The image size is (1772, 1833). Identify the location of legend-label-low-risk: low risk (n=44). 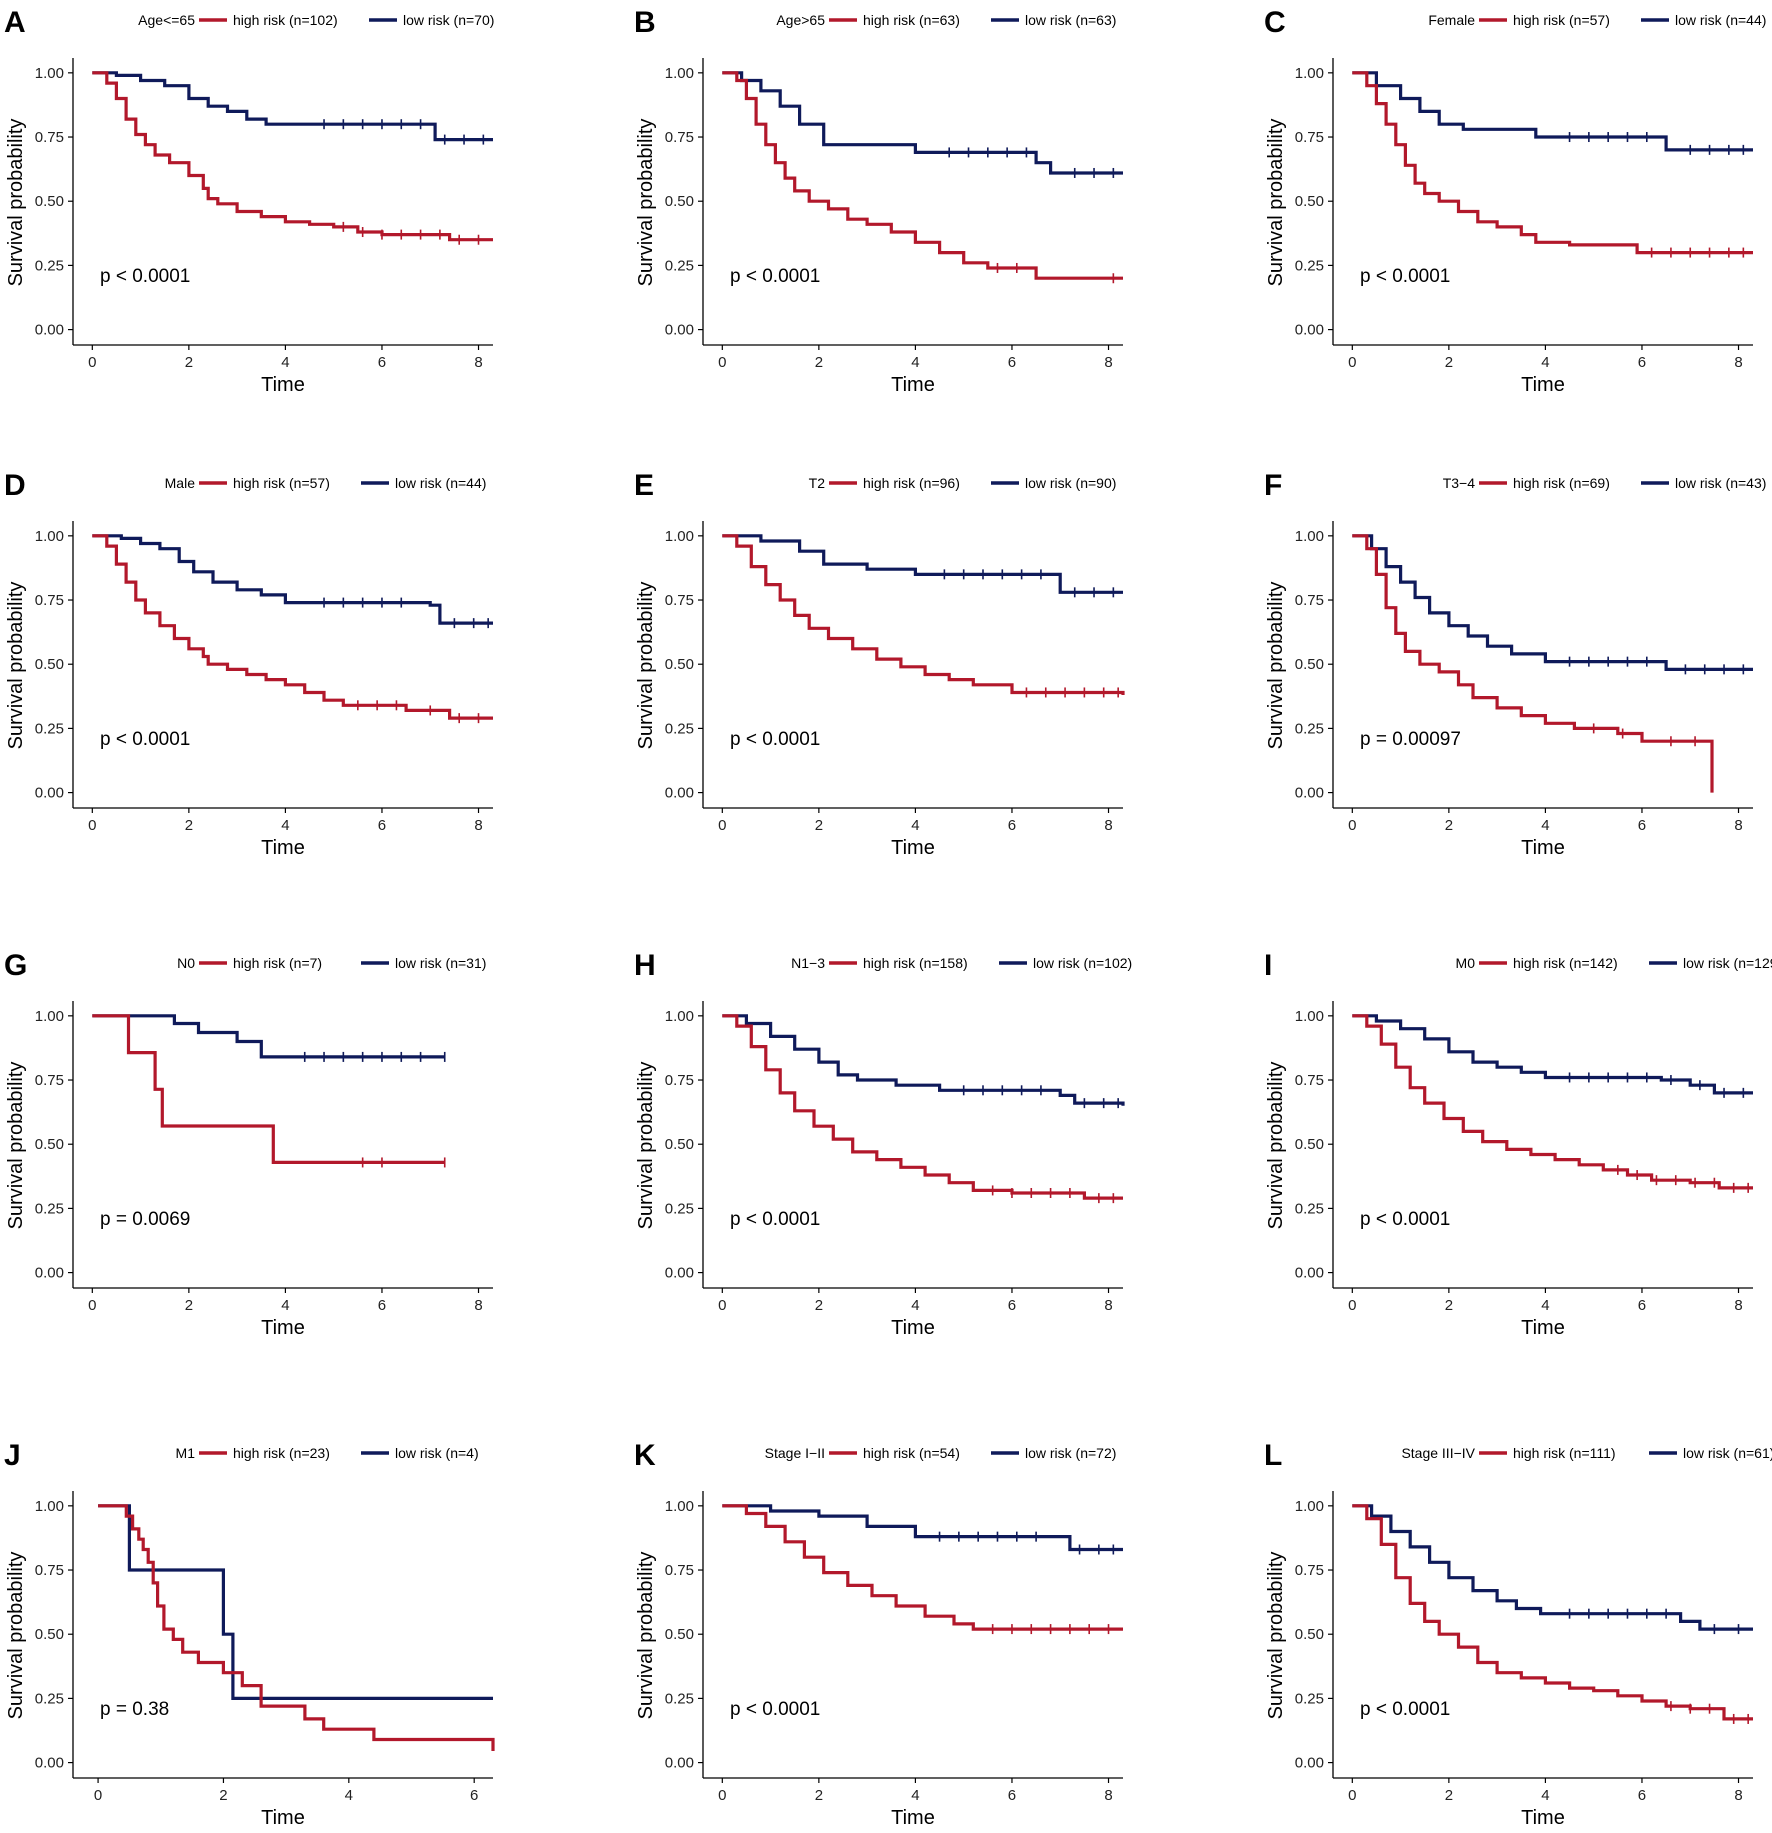
(1720, 20).